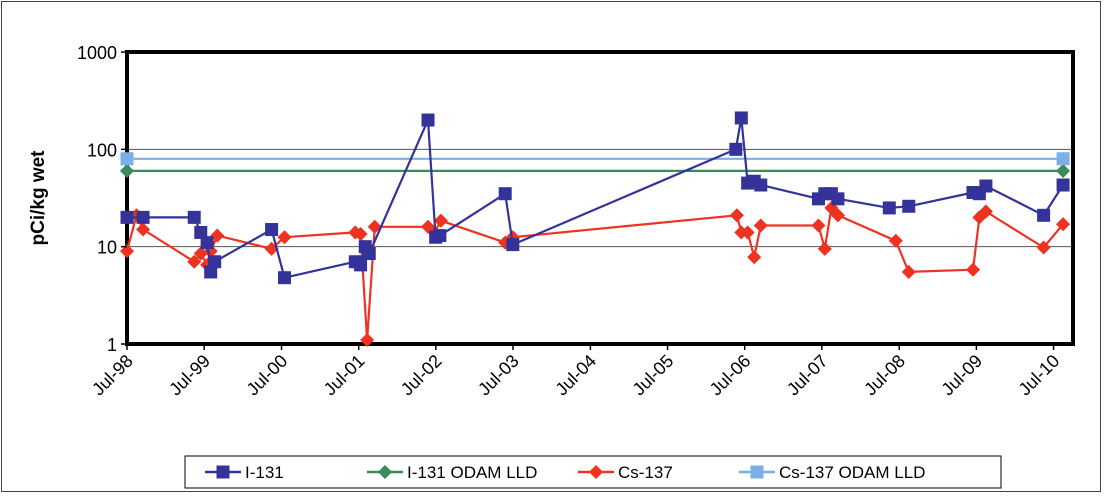 This screenshot has height=496, width=1105. What do you see at coordinates (807, 375) in the screenshot?
I see `x-tick-label: Jul-07` at bounding box center [807, 375].